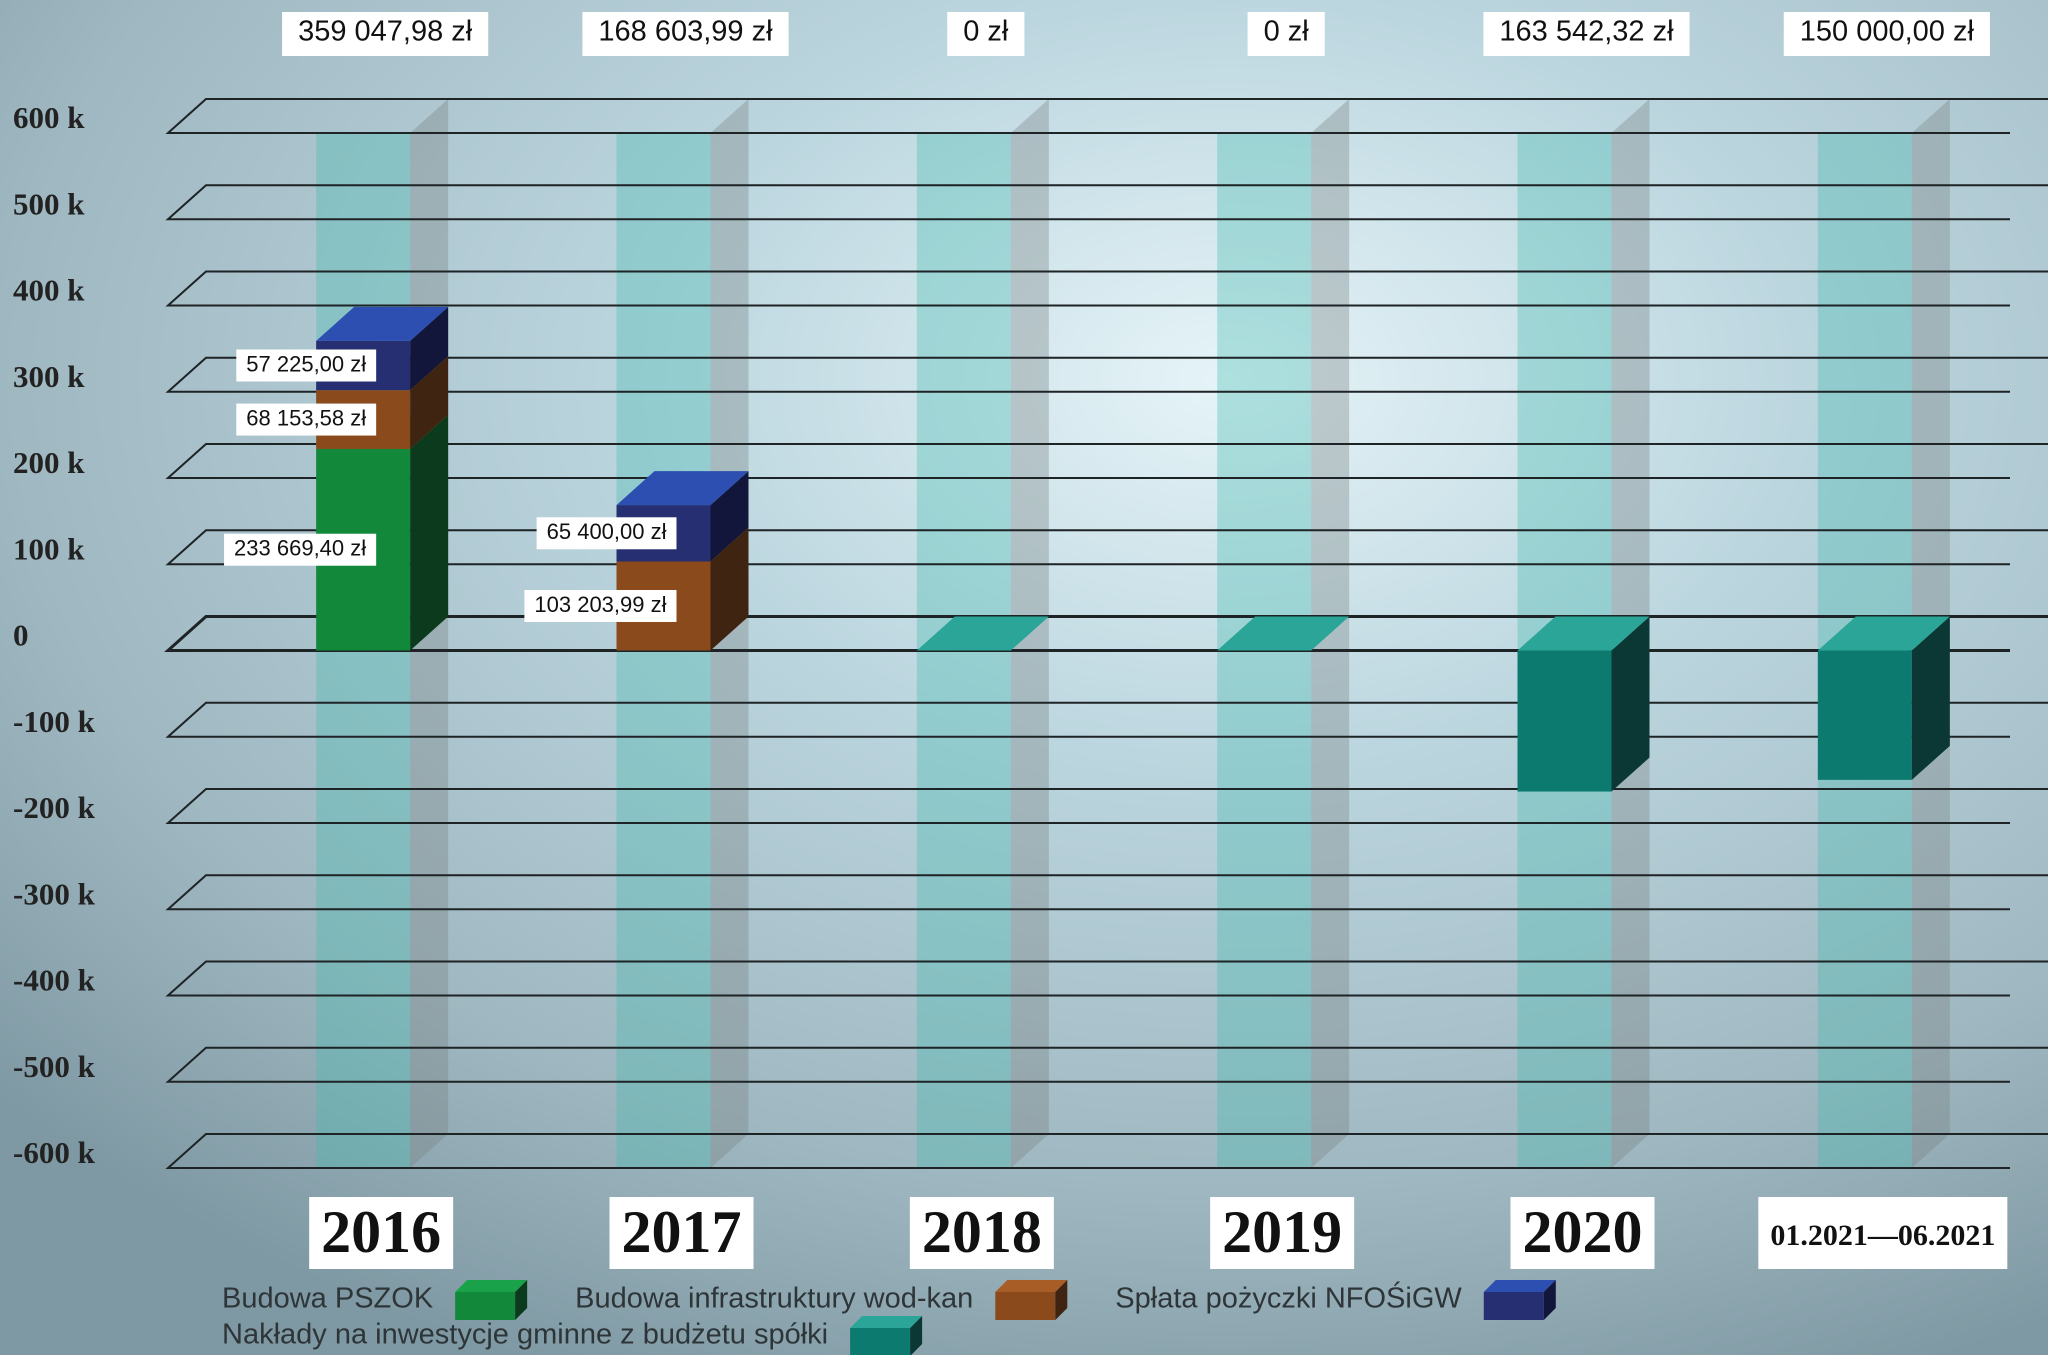  I want to click on y-tick-label: -600 k, so click(54, 1152).